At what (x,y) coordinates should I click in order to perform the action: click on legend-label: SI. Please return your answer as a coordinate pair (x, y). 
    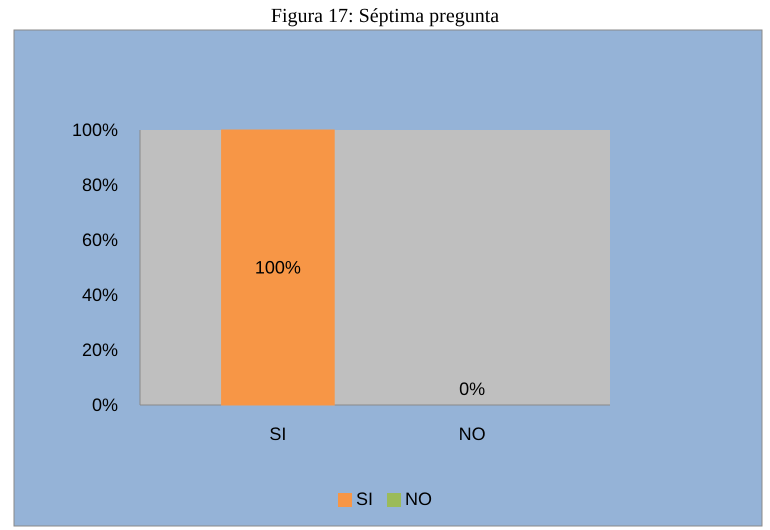
    Looking at the image, I should click on (365, 499).